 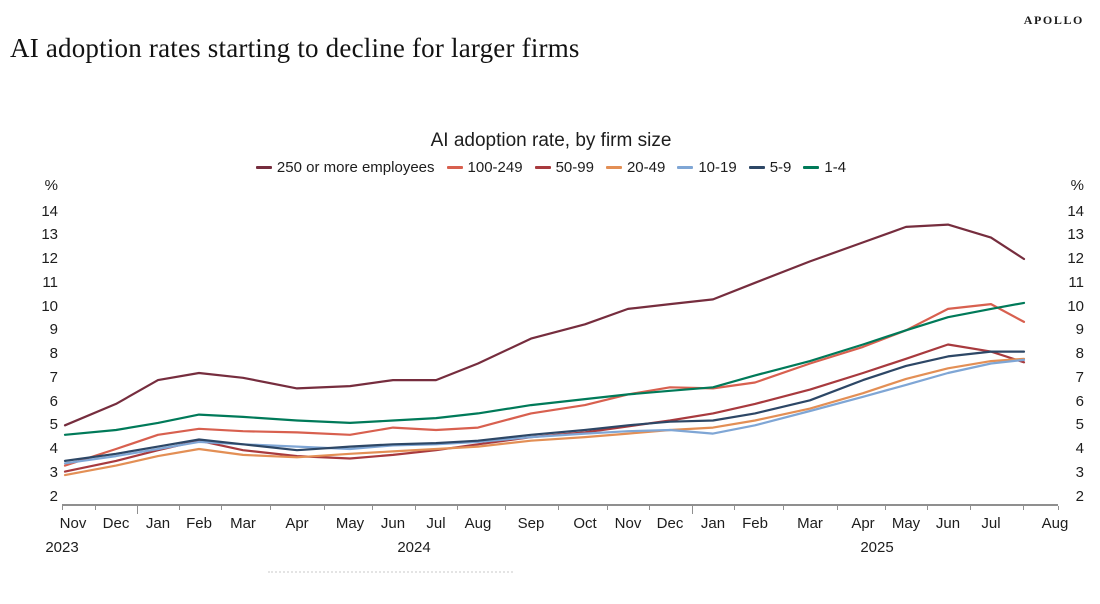 What do you see at coordinates (73, 523) in the screenshot?
I see `x-tick-label: Nov` at bounding box center [73, 523].